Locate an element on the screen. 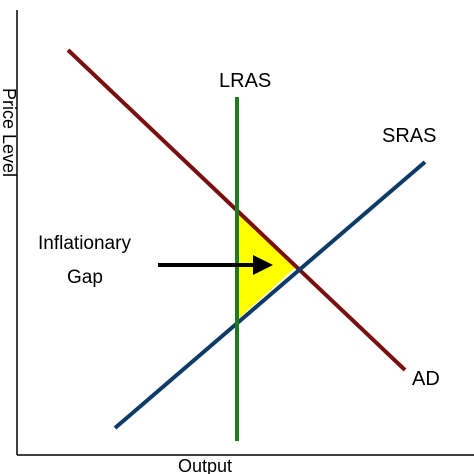  sras-label: SRAS is located at coordinates (409, 136).